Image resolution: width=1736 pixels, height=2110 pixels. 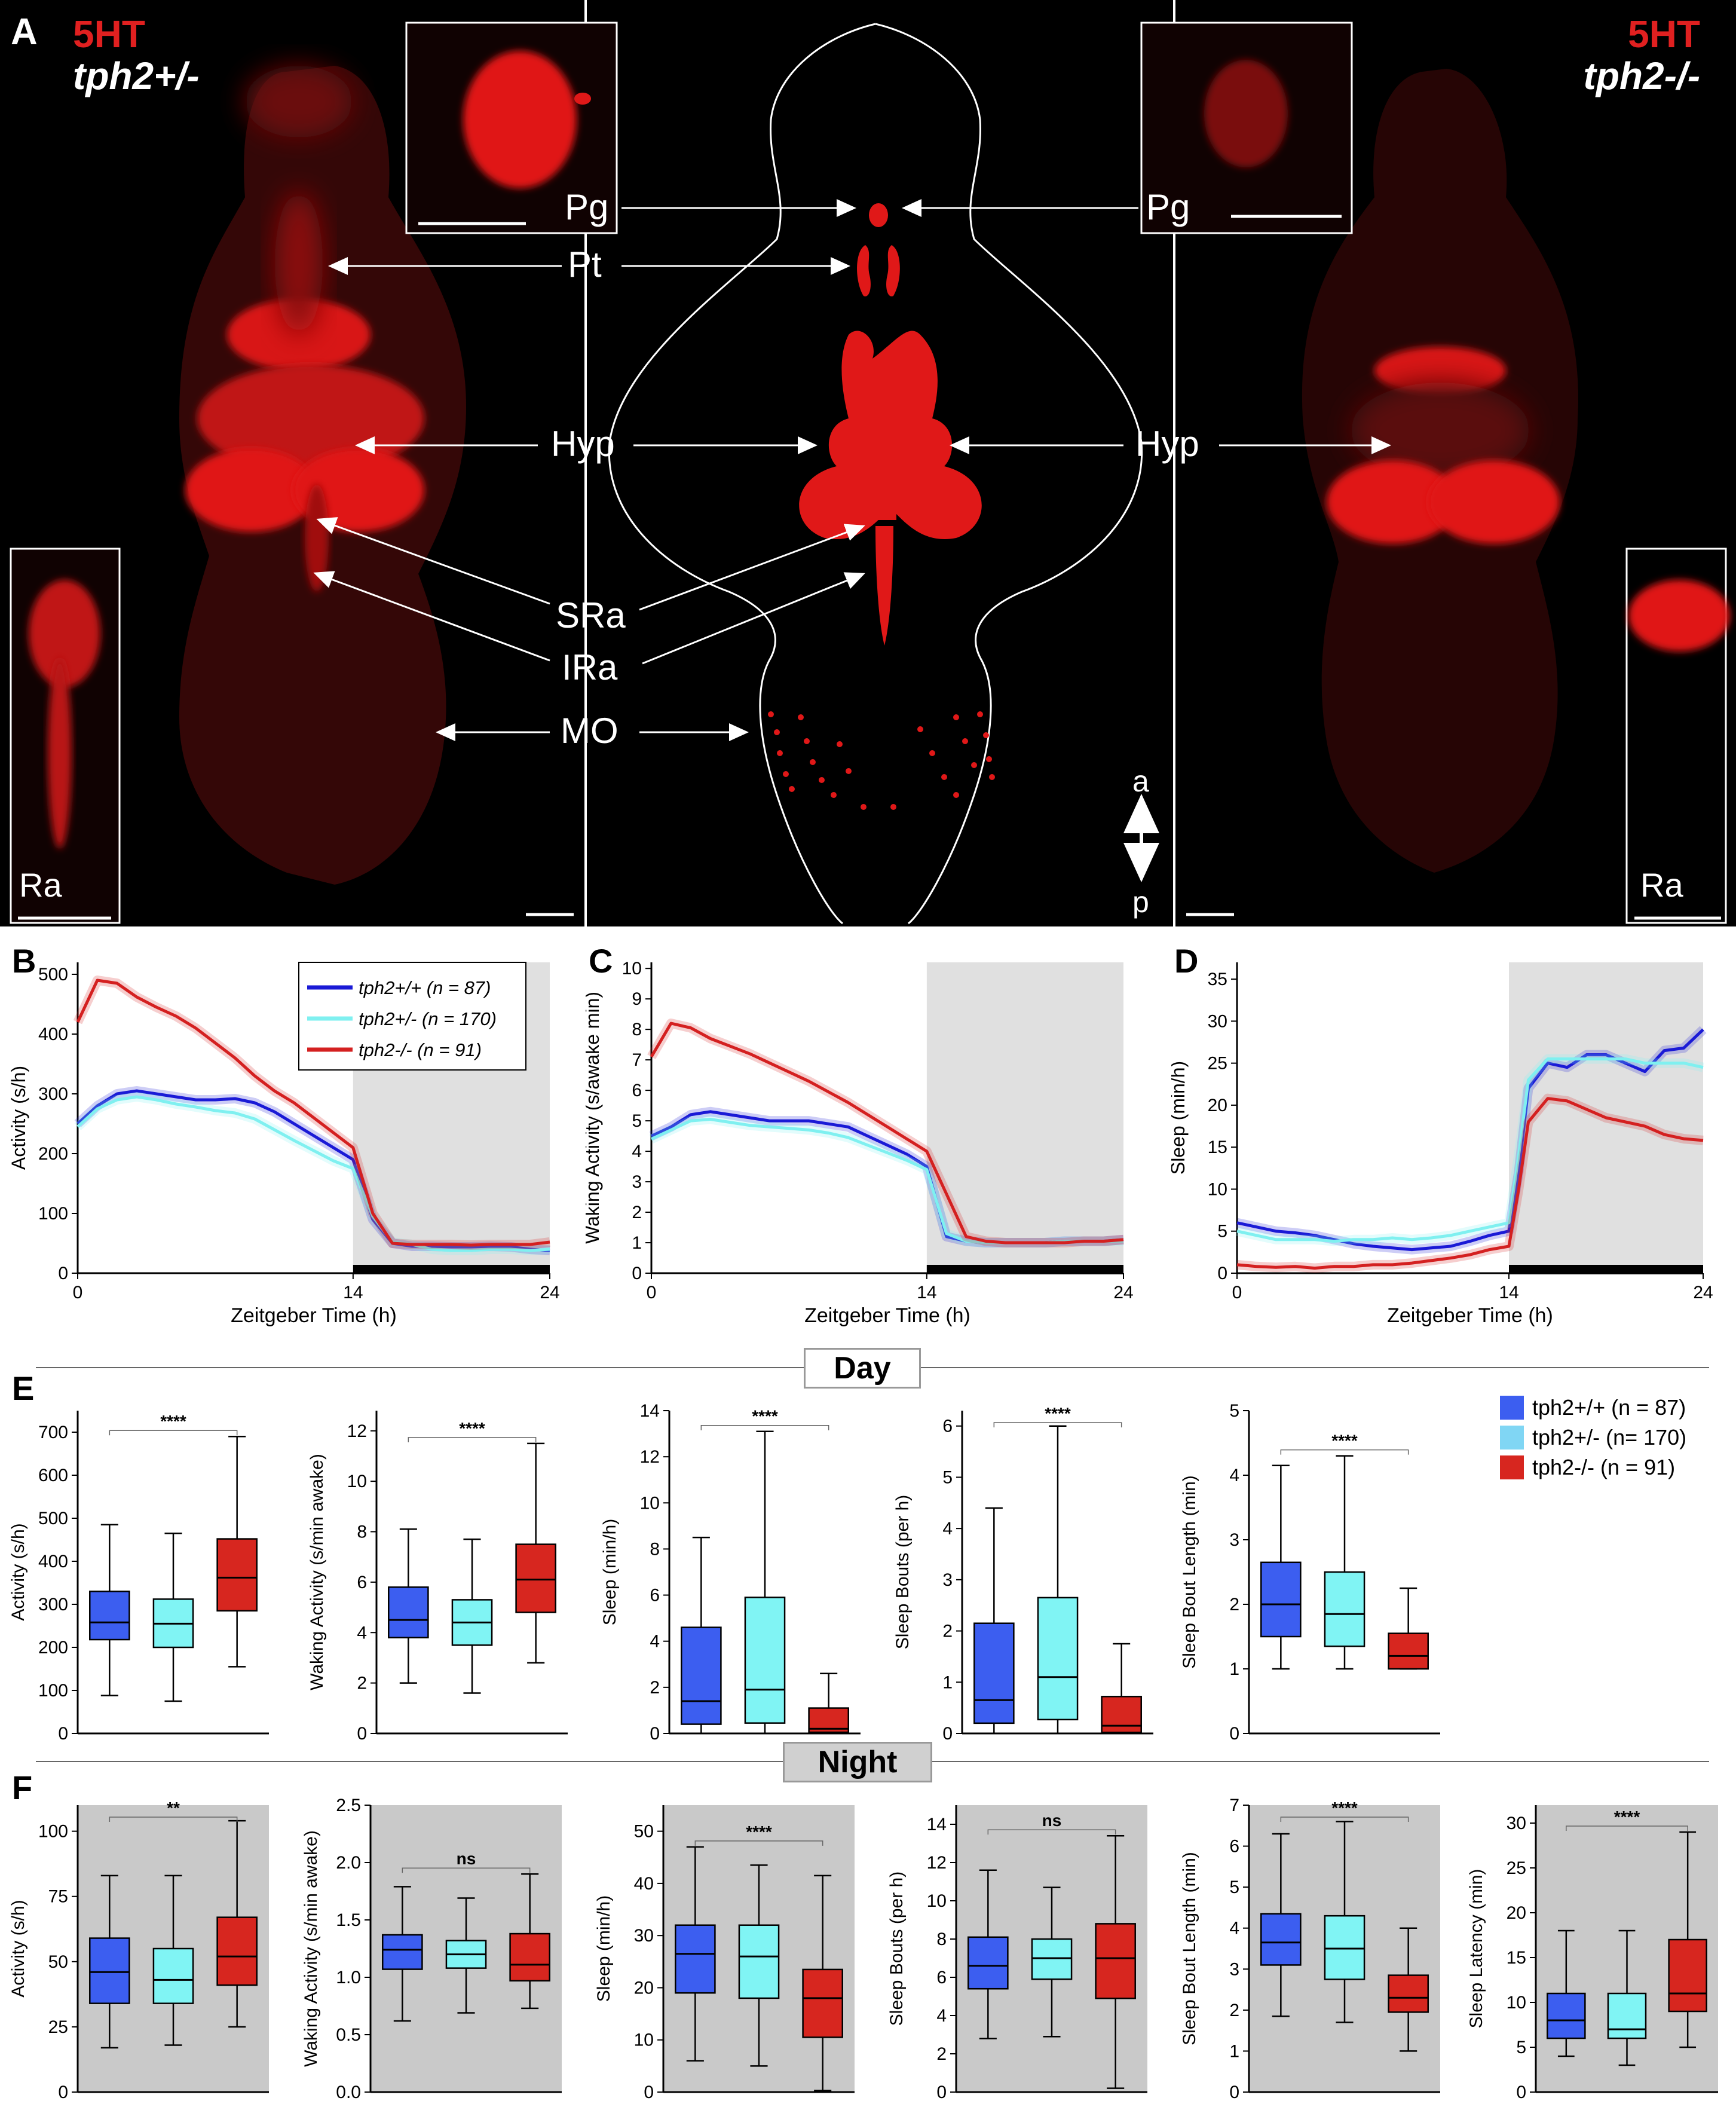 What do you see at coordinates (1512, 1408) in the screenshot?
I see `legend-swatch-wt` at bounding box center [1512, 1408].